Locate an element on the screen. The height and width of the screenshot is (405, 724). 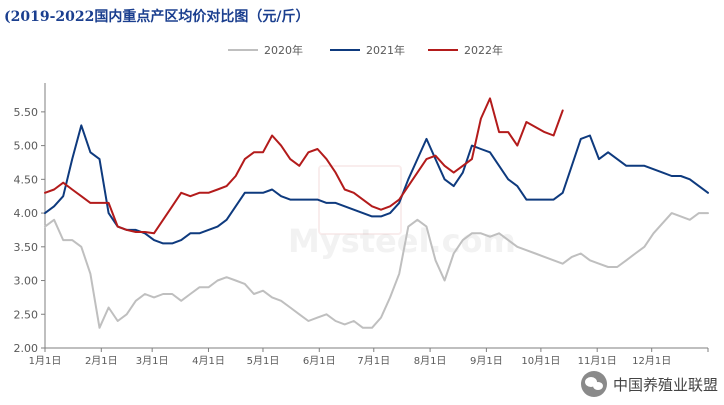
wechat-icon is located at coordinates (593, 384).